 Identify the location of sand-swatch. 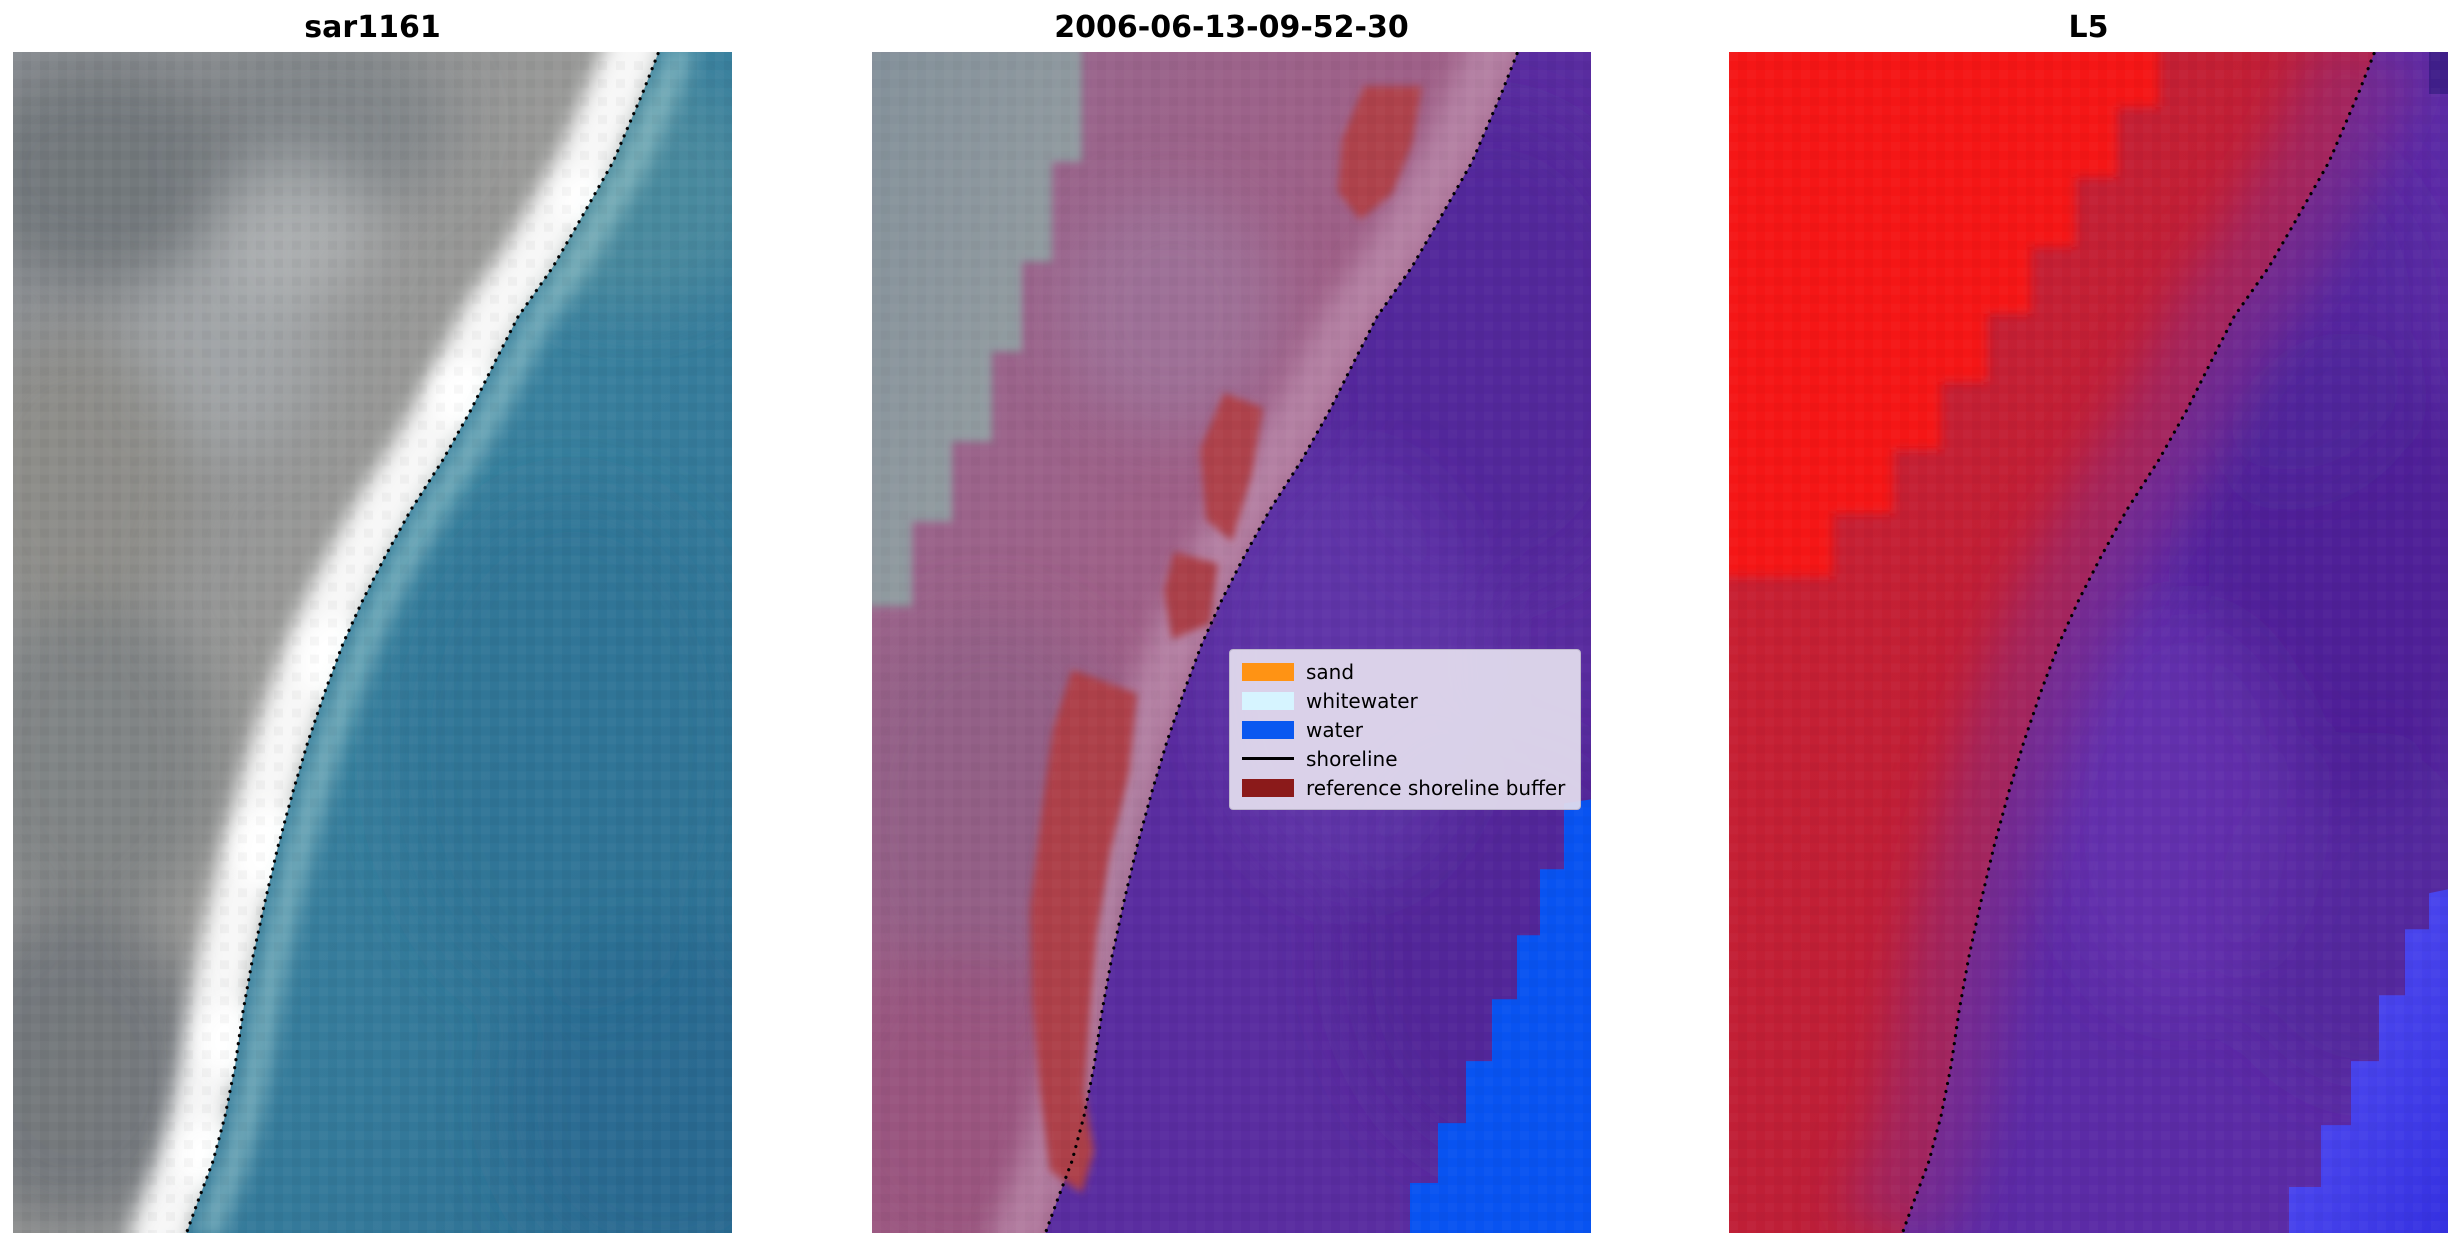
(1268, 671).